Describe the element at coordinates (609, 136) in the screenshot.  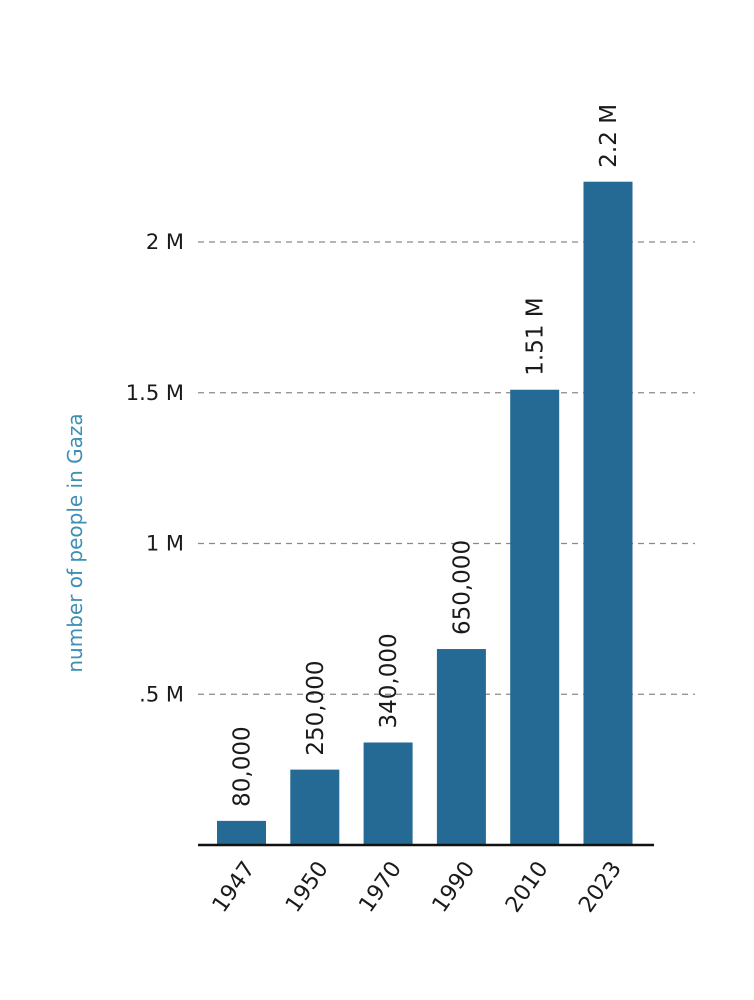
I see `data-label: 2.2 M` at that location.